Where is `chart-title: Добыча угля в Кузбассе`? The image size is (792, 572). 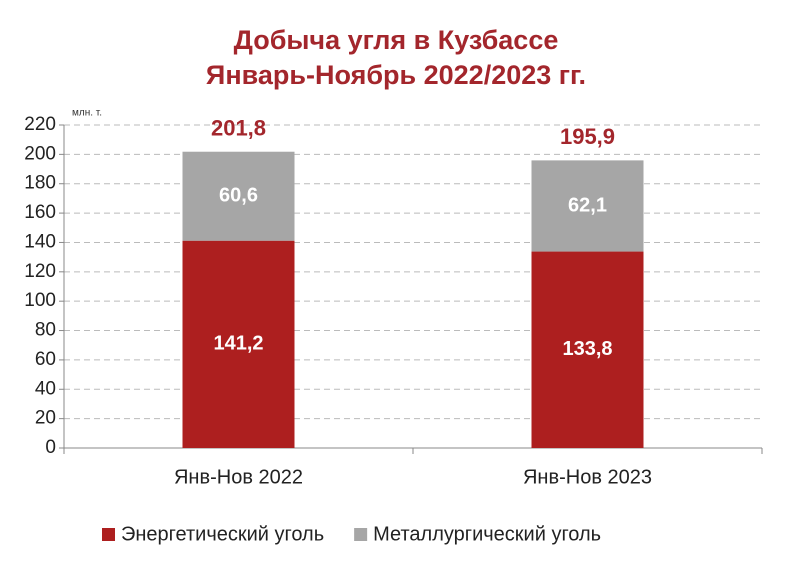 chart-title: Добыча угля в Кузбассе is located at coordinates (396, 40).